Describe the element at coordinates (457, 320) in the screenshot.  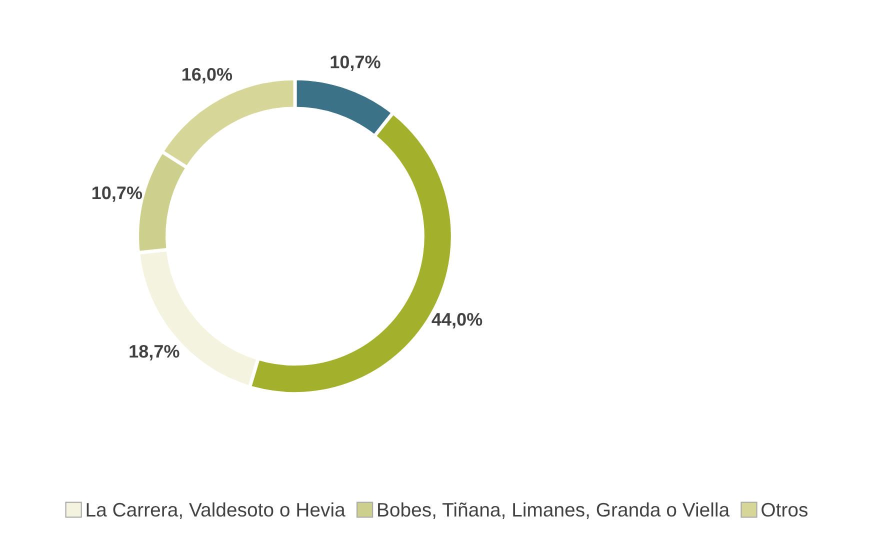
I see `data-label: 44,0%` at that location.